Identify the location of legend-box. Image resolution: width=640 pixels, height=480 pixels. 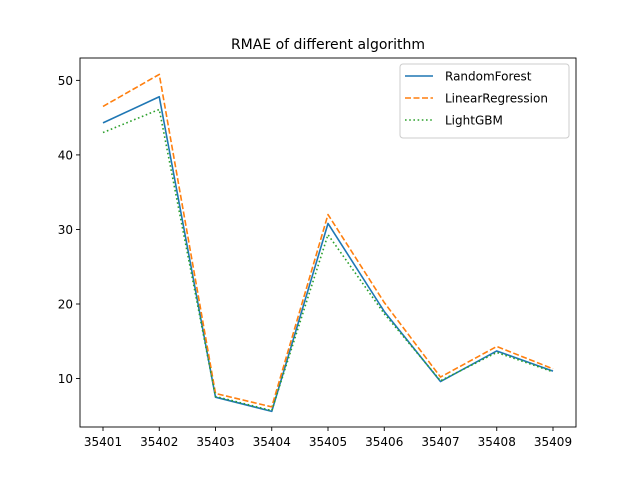
(484, 101).